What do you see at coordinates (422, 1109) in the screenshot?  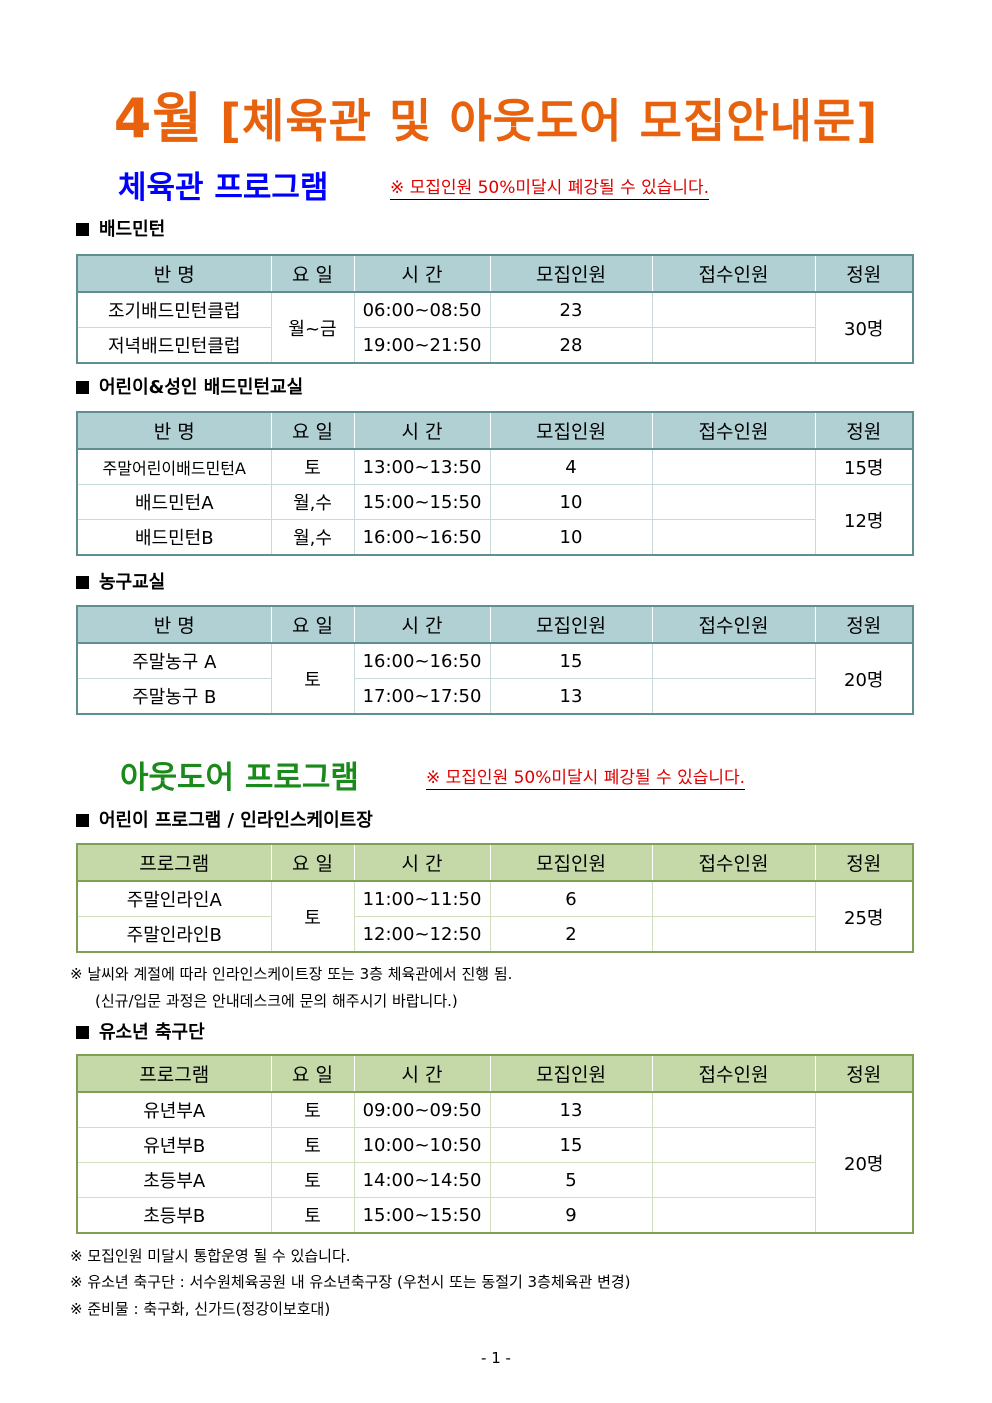 I see `cell-time: 09:00~09:50` at bounding box center [422, 1109].